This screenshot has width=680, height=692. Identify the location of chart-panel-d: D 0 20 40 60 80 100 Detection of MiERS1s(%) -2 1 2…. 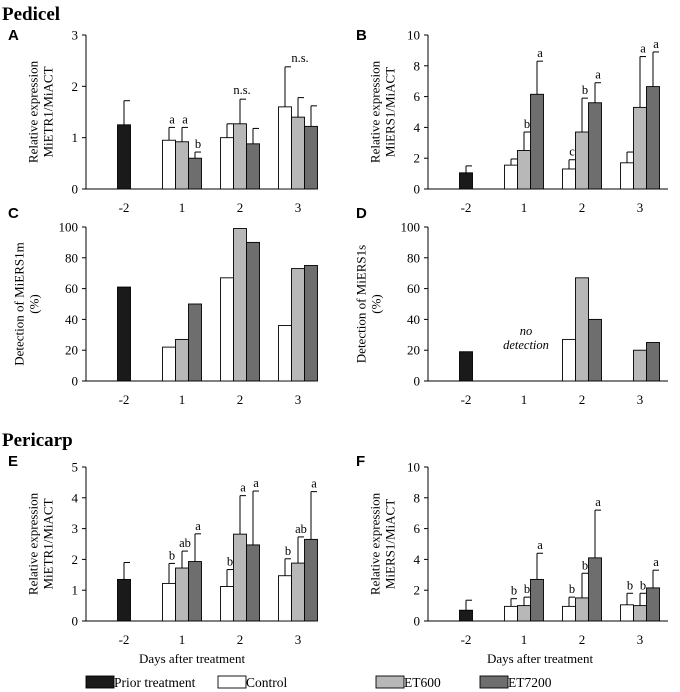
(510, 306).